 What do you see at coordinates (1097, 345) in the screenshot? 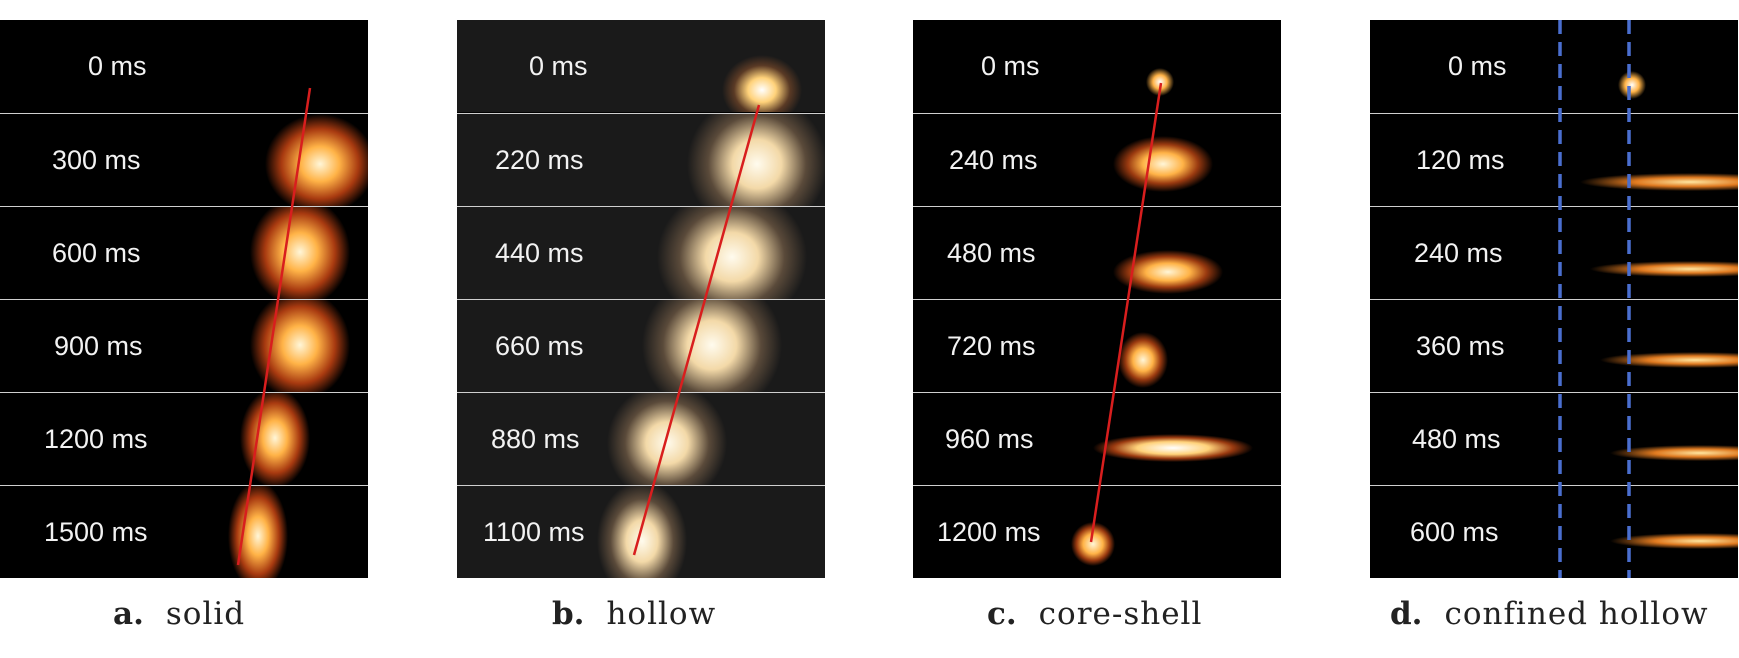
I see `frame: 720 ms` at bounding box center [1097, 345].